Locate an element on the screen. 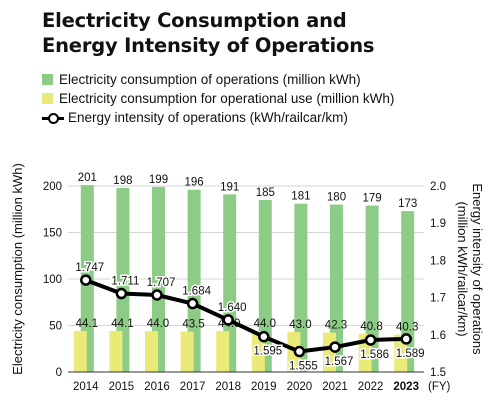  data-label-energy-intensity: 1.589 is located at coordinates (410, 354).